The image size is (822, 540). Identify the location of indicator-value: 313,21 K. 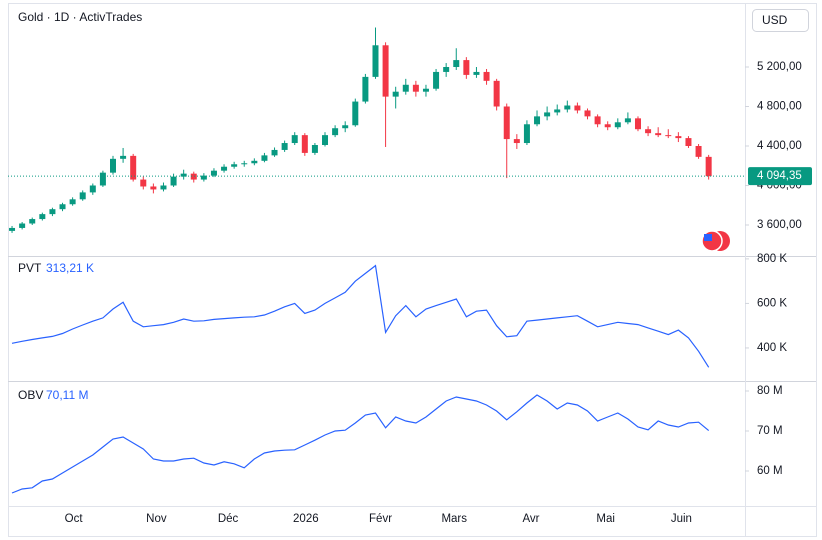
(70, 268).